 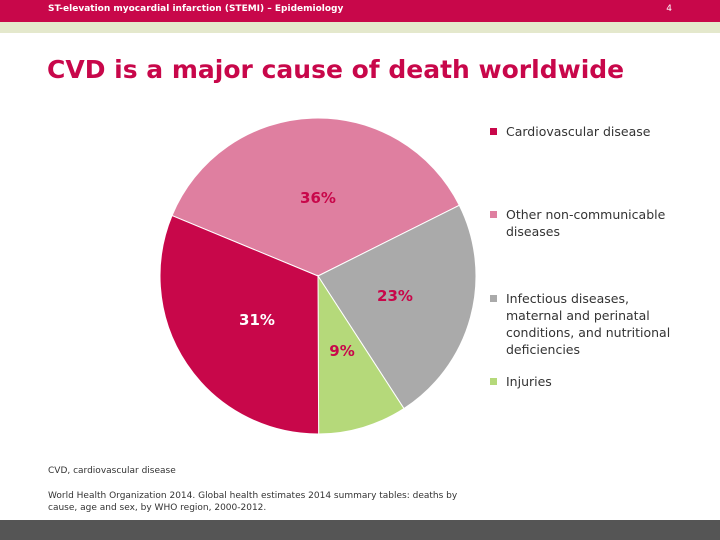 I want to click on pie-slice-infectious, so click(x=397, y=307).